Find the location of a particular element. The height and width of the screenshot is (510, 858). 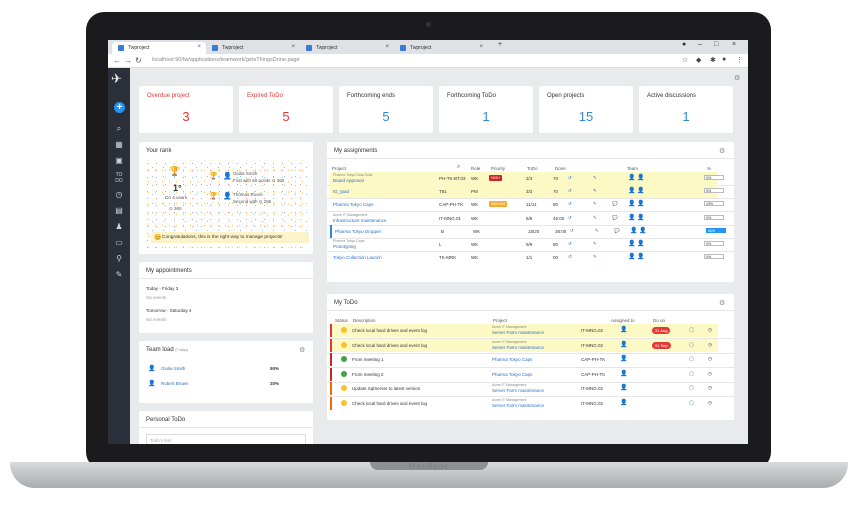

search-icon: ⌕ is located at coordinates (459, 167).